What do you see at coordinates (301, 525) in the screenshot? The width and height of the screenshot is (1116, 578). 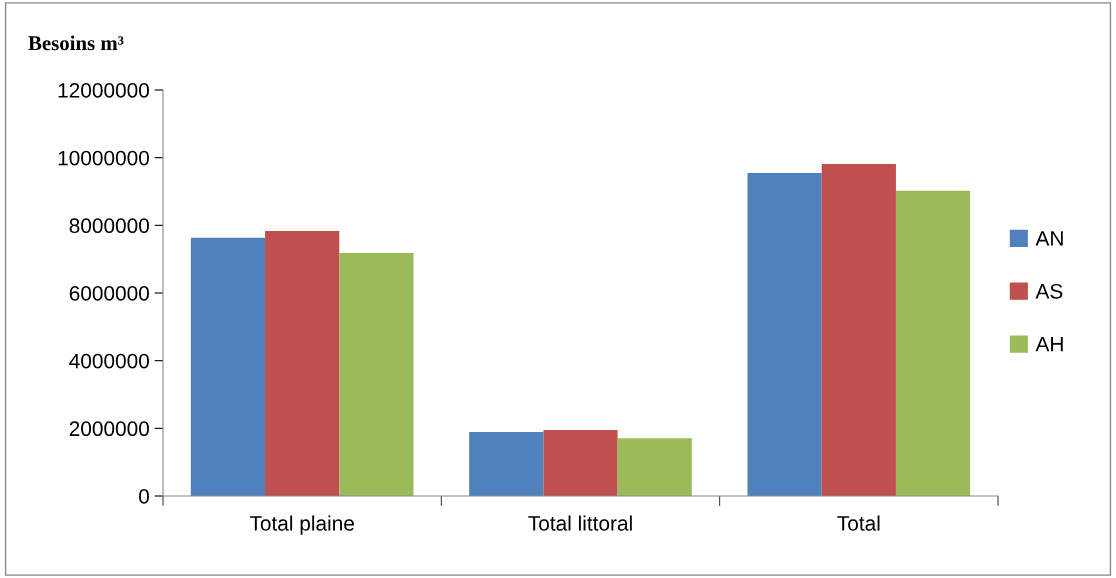 I see `x-tick-label: Total plaine` at bounding box center [301, 525].